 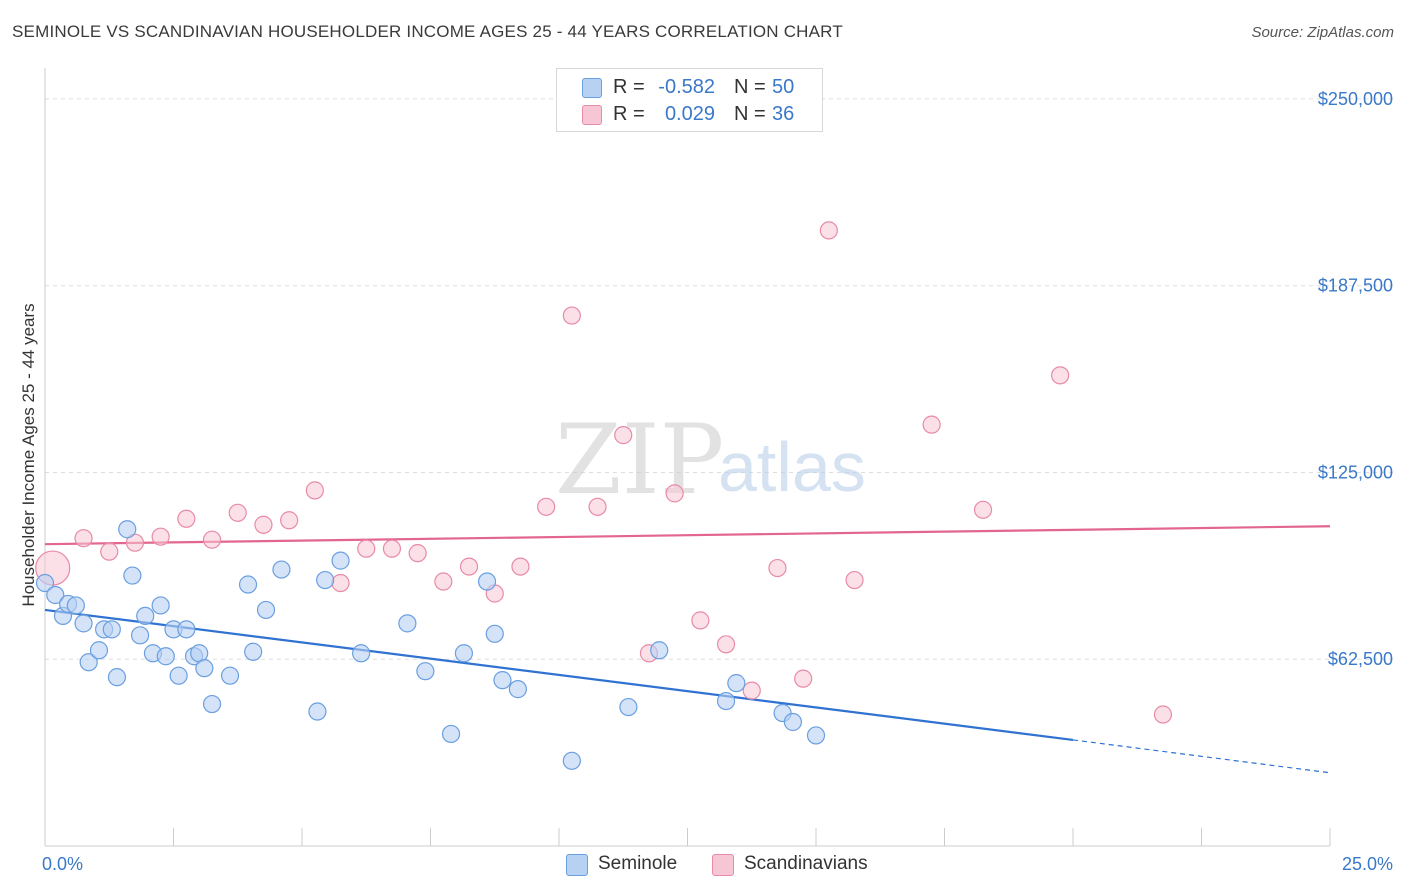 I want to click on scandinavians-n-label: N =, so click(x=750, y=114).